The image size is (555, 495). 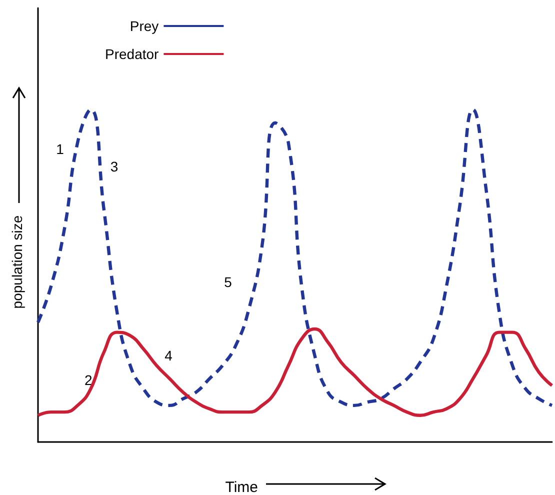 What do you see at coordinates (88, 380) in the screenshot?
I see `annotation: 2` at bounding box center [88, 380].